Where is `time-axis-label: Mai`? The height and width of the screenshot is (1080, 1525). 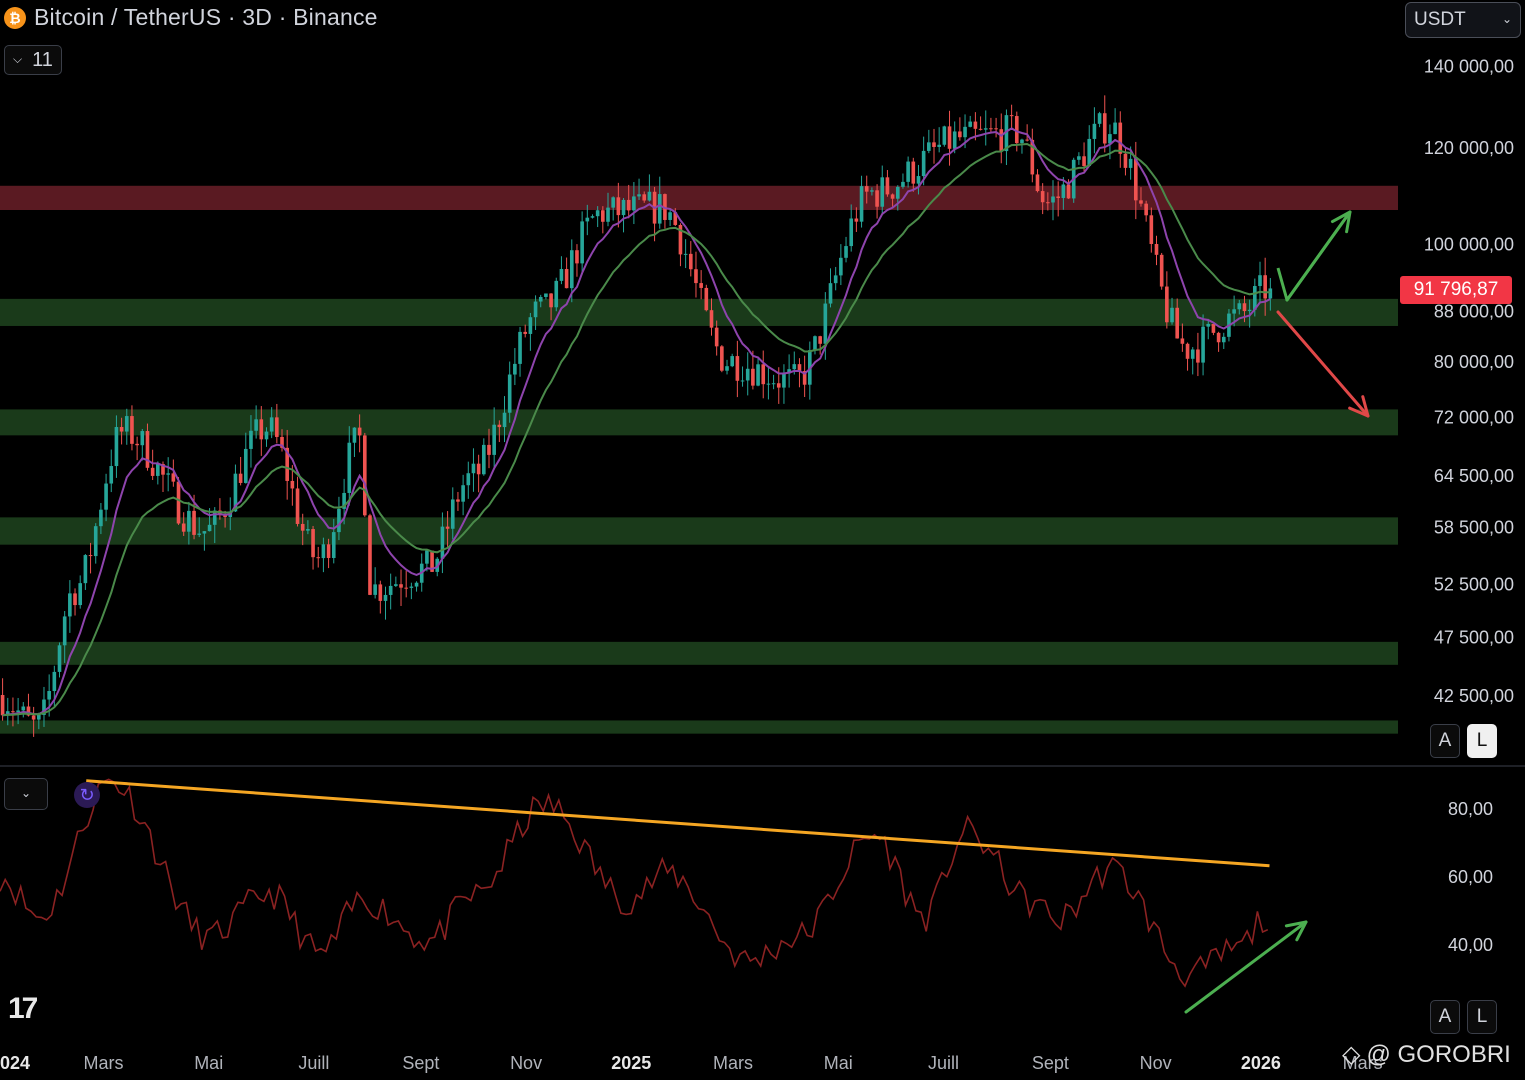
time-axis-label: Mai is located at coordinates (838, 1063).